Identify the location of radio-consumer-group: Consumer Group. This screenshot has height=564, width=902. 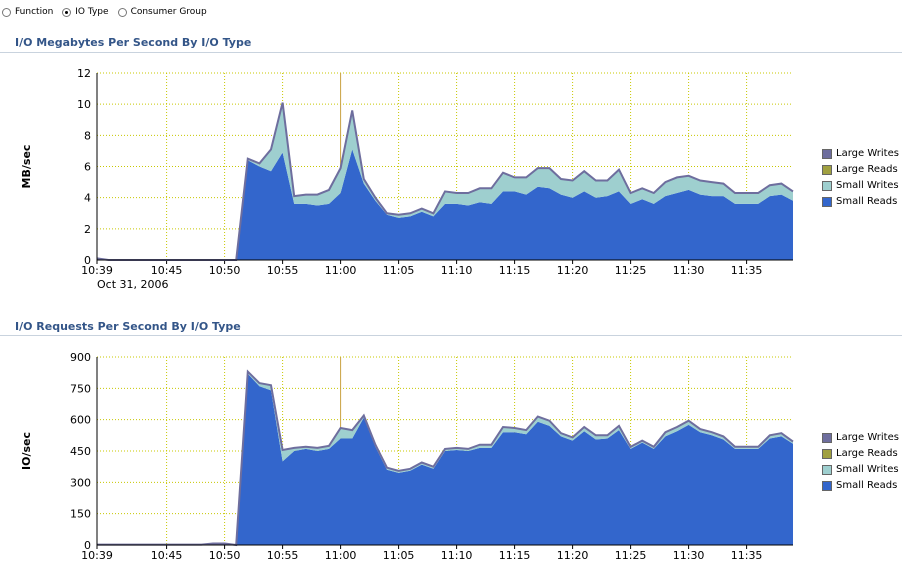
(162, 12).